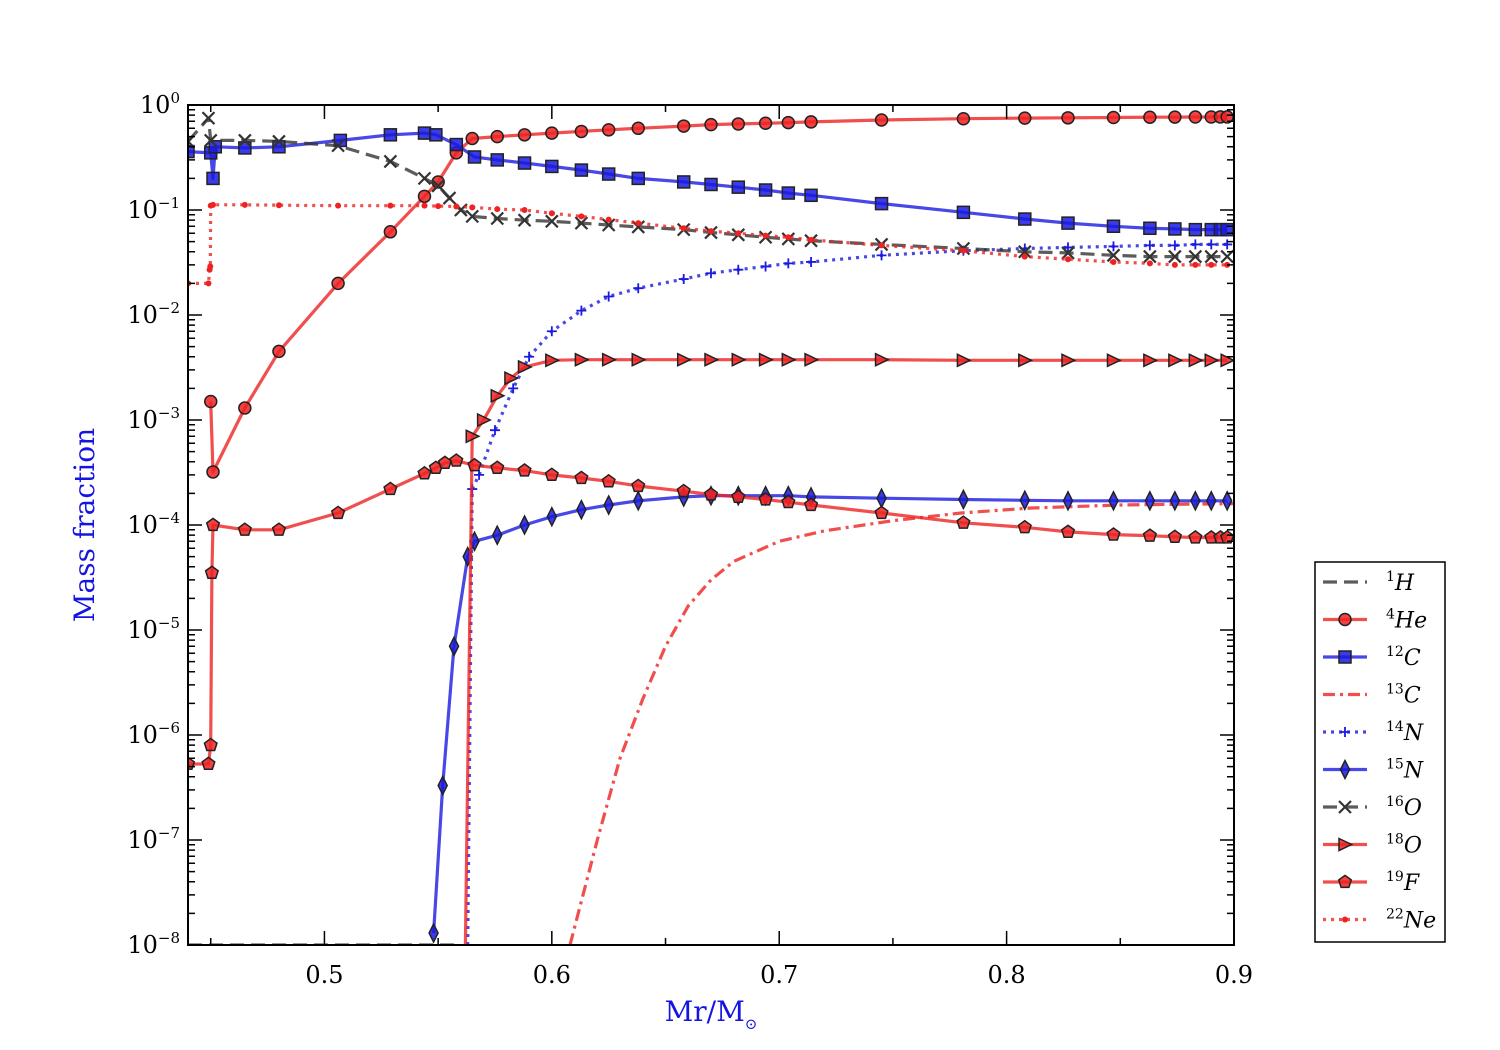 The image size is (1500, 1050). I want to click on legend-box, so click(1380, 752).